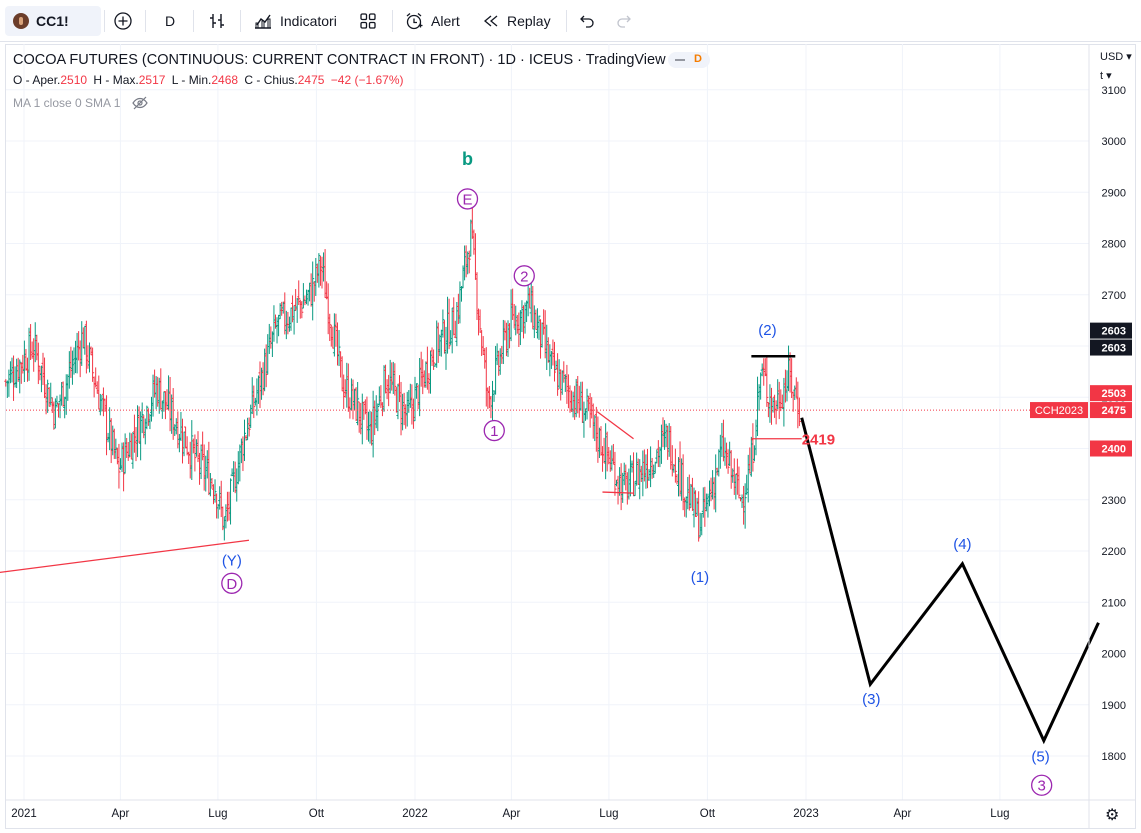  What do you see at coordinates (1114, 552) in the screenshot?
I see `y-tick-label: 2200` at bounding box center [1114, 552].